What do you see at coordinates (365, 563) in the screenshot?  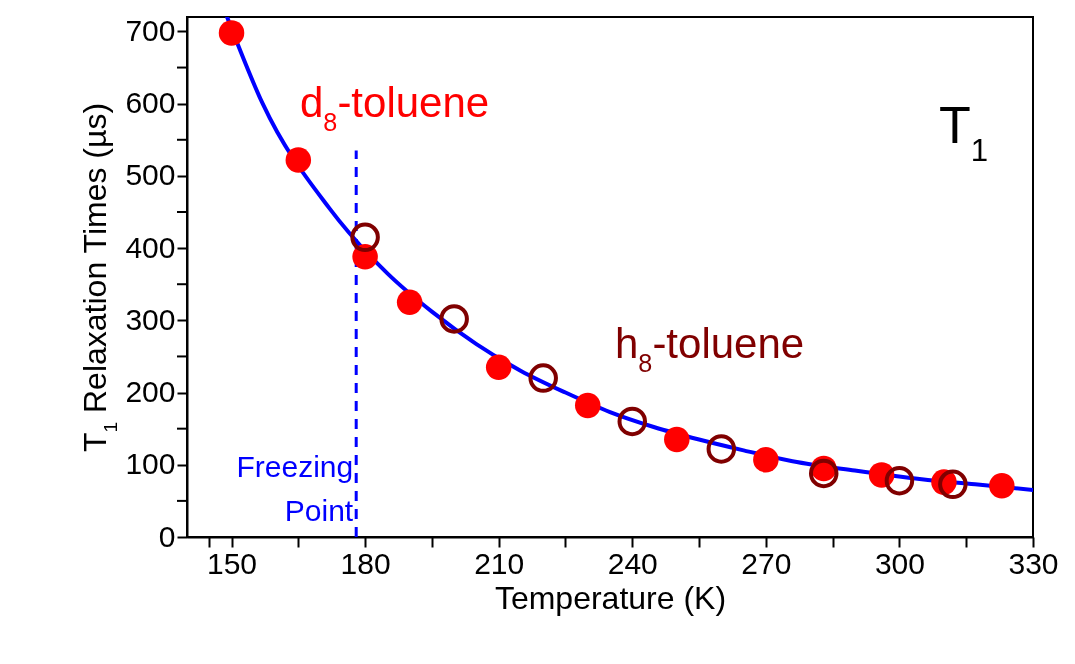 I see `x-tick-label: 180` at bounding box center [365, 563].